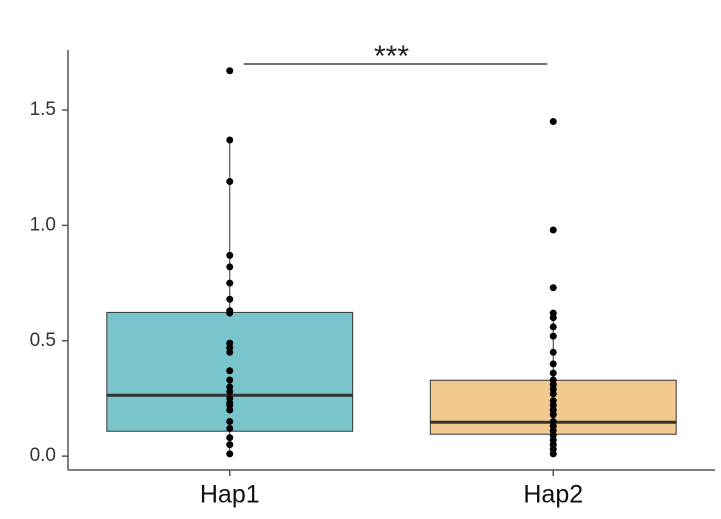  What do you see at coordinates (391, 56) in the screenshot?
I see `significance-label: ***` at bounding box center [391, 56].